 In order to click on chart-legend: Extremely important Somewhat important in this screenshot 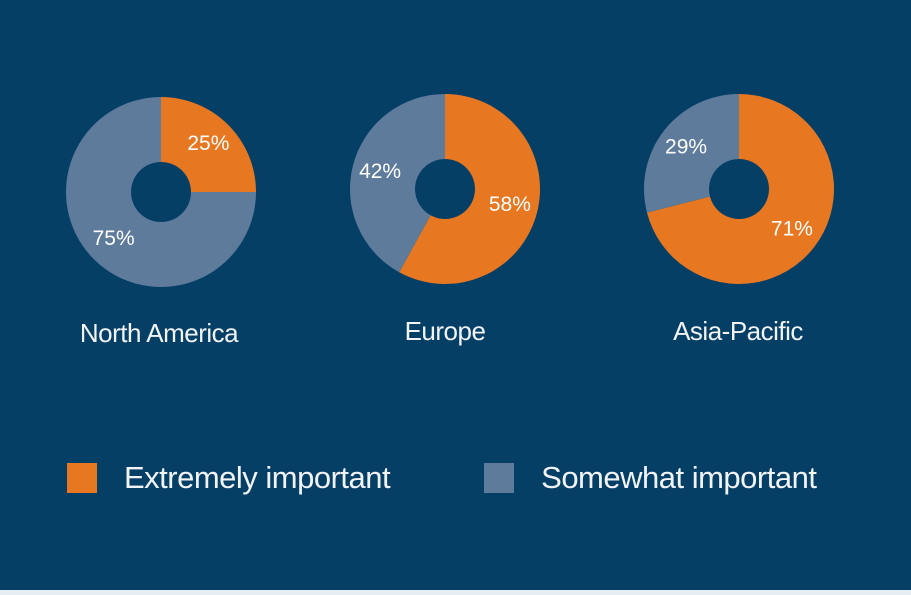, I will do `click(442, 478)`.